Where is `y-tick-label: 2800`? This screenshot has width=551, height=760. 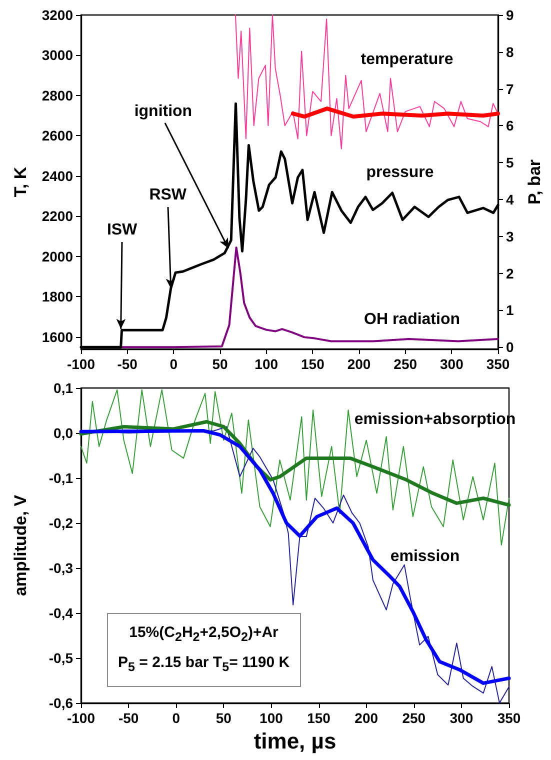 y-tick-label: 2800 is located at coordinates (58, 95).